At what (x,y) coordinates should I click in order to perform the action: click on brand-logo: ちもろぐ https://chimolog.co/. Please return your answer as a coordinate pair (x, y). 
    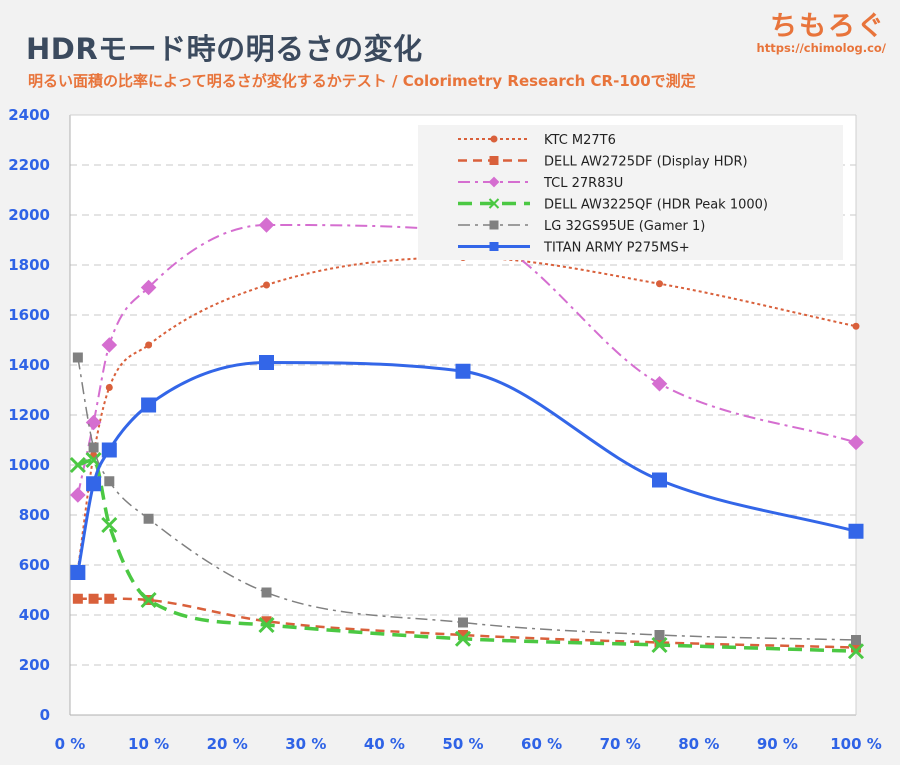
    Looking at the image, I should click on (821, 29).